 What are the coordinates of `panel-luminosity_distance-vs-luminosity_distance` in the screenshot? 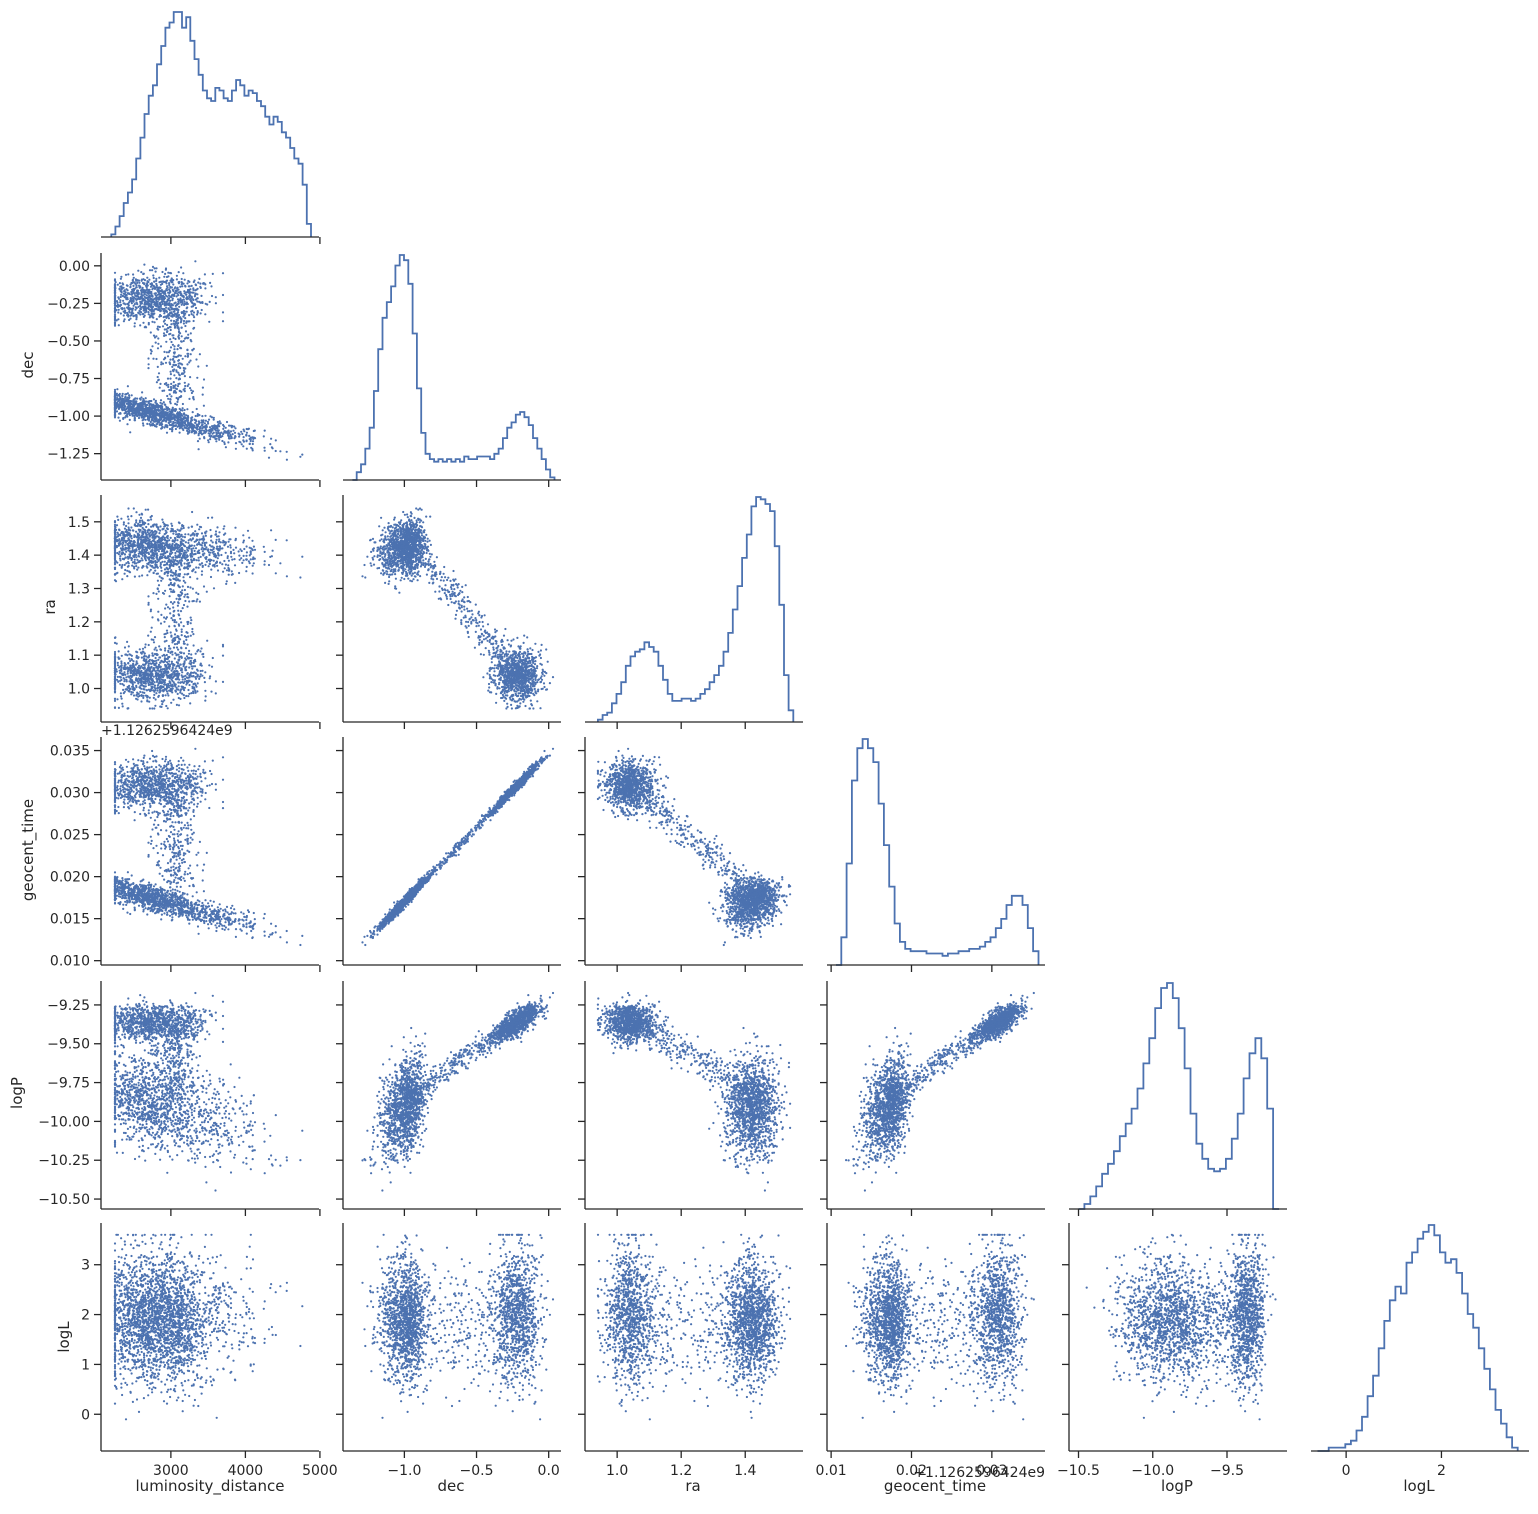 It's located at (210, 128).